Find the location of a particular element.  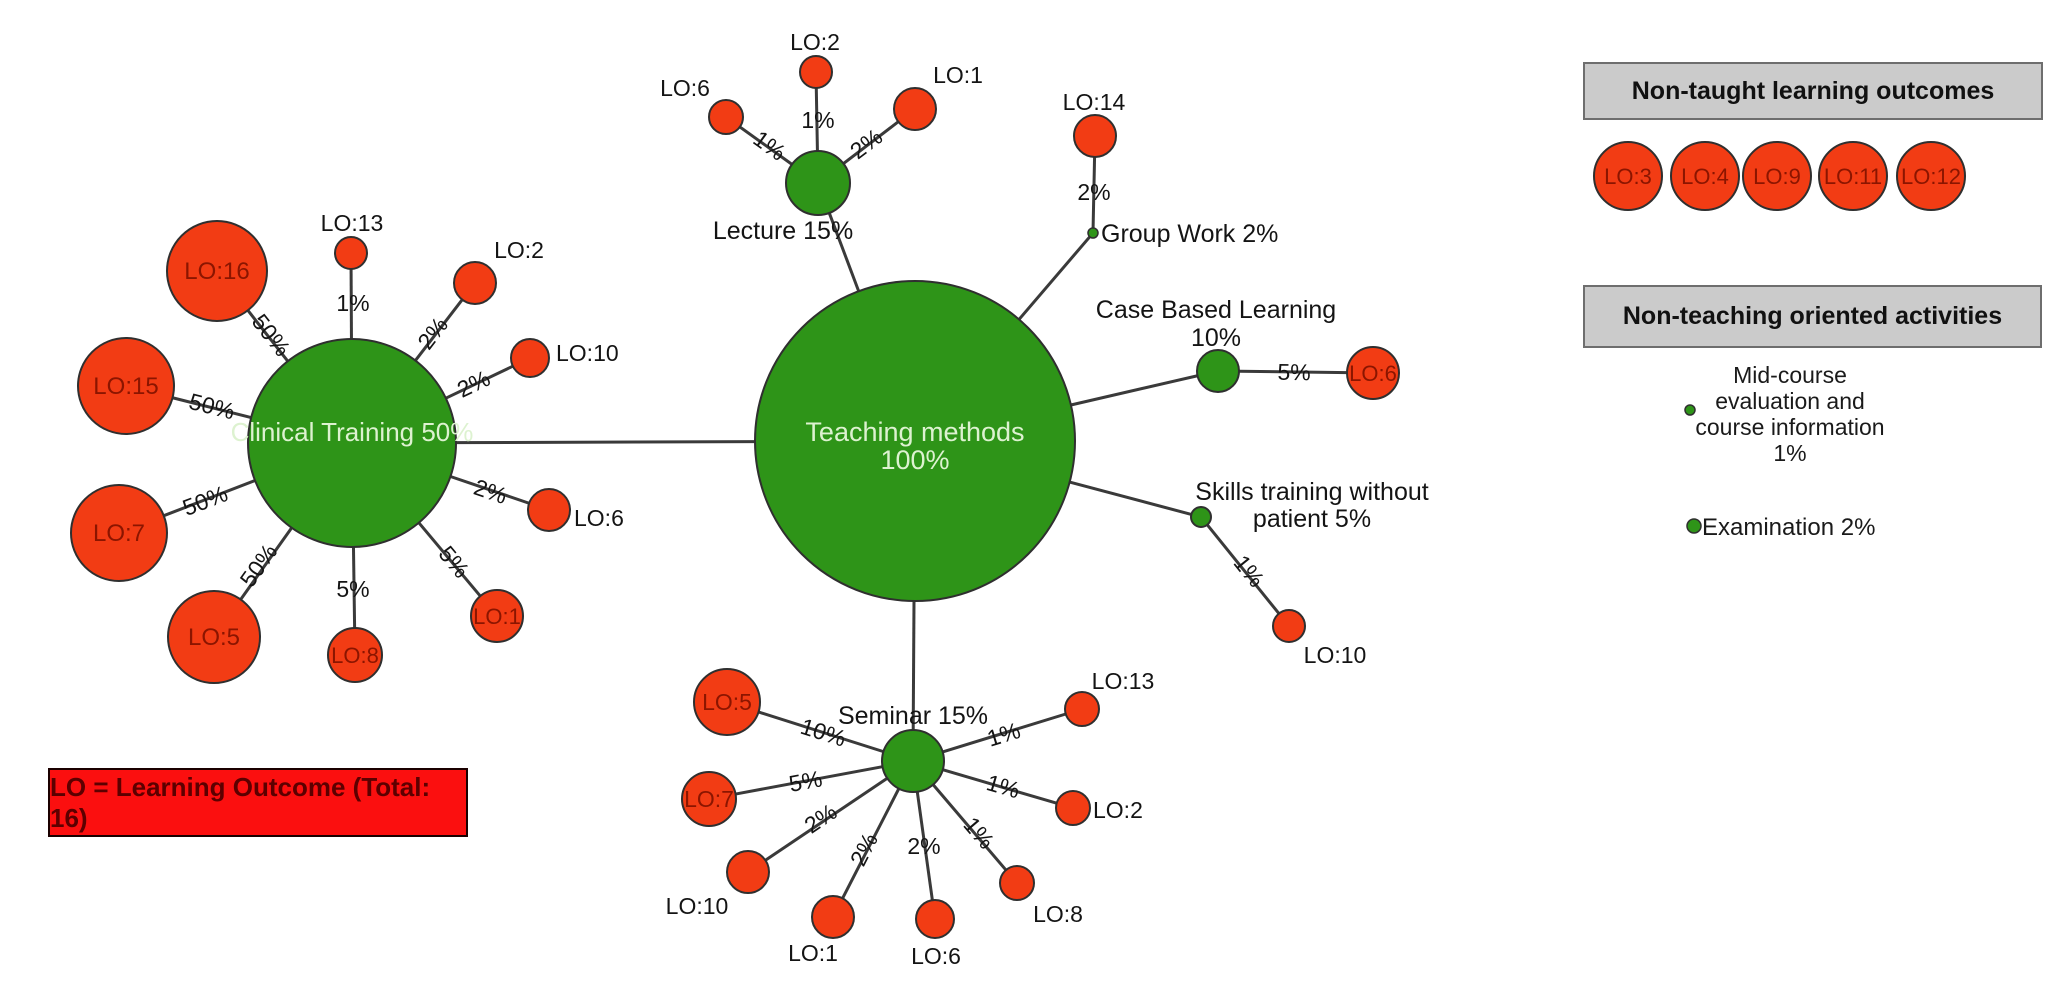

node-ct-lo2-label-line1: LO:2 is located at coordinates (519, 250).